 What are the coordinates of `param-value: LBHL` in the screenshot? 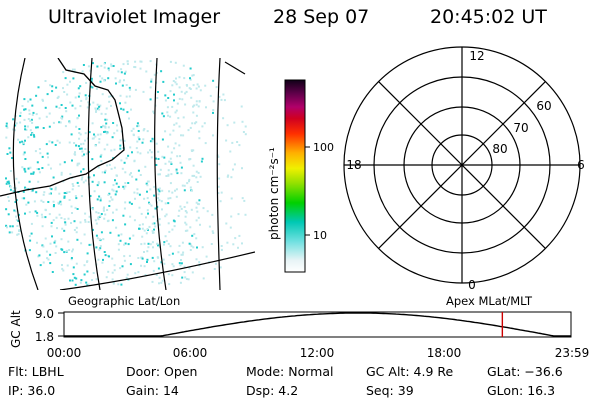 It's located at (47, 371).